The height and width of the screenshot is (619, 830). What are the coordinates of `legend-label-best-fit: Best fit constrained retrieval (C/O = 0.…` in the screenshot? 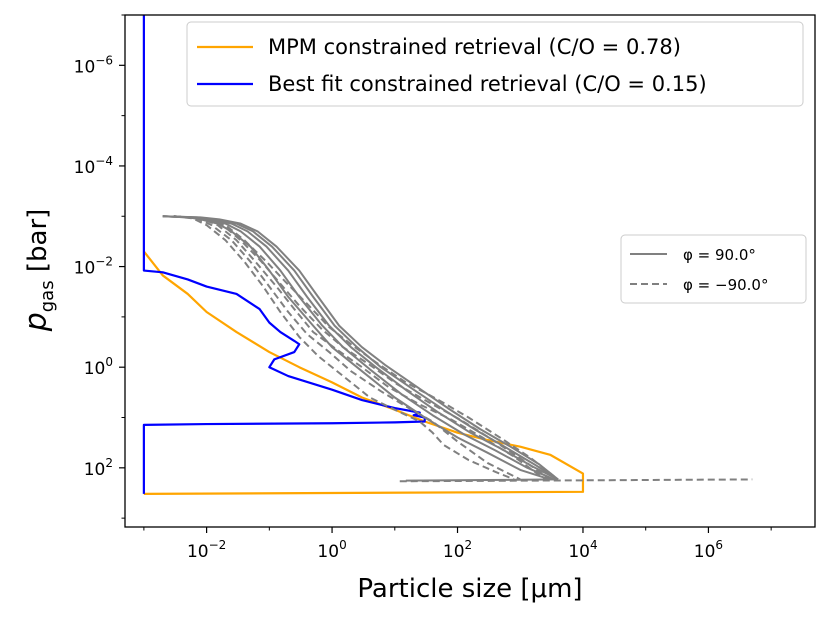 It's located at (487, 84).